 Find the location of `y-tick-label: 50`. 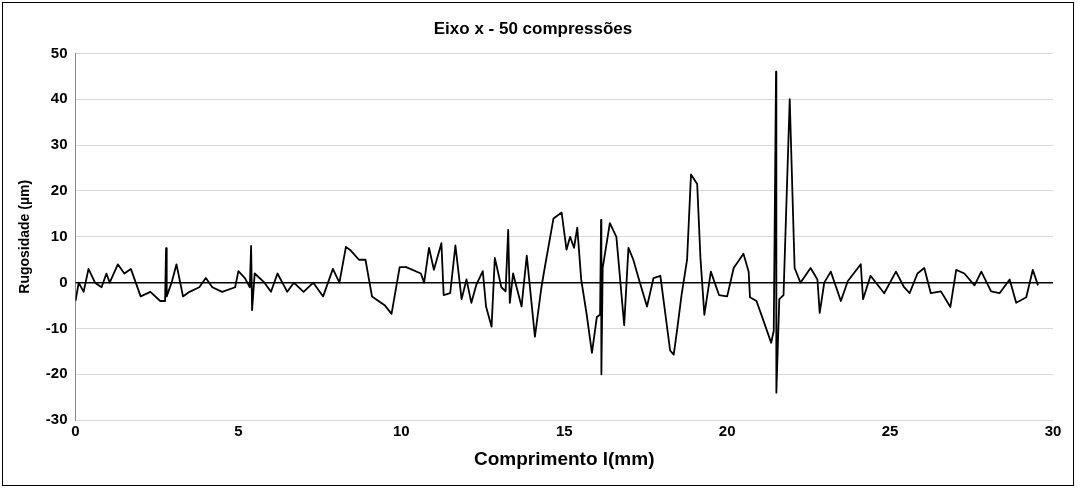

y-tick-label: 50 is located at coordinates (59, 52).